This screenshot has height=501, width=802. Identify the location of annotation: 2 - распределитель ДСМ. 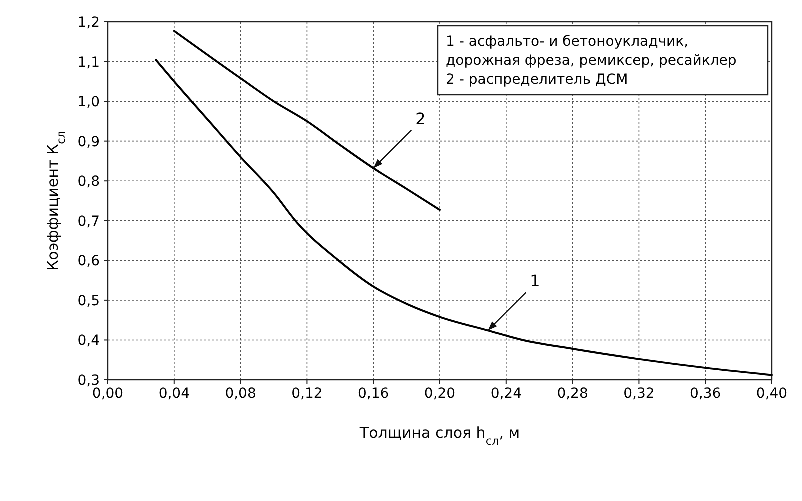
(537, 80).